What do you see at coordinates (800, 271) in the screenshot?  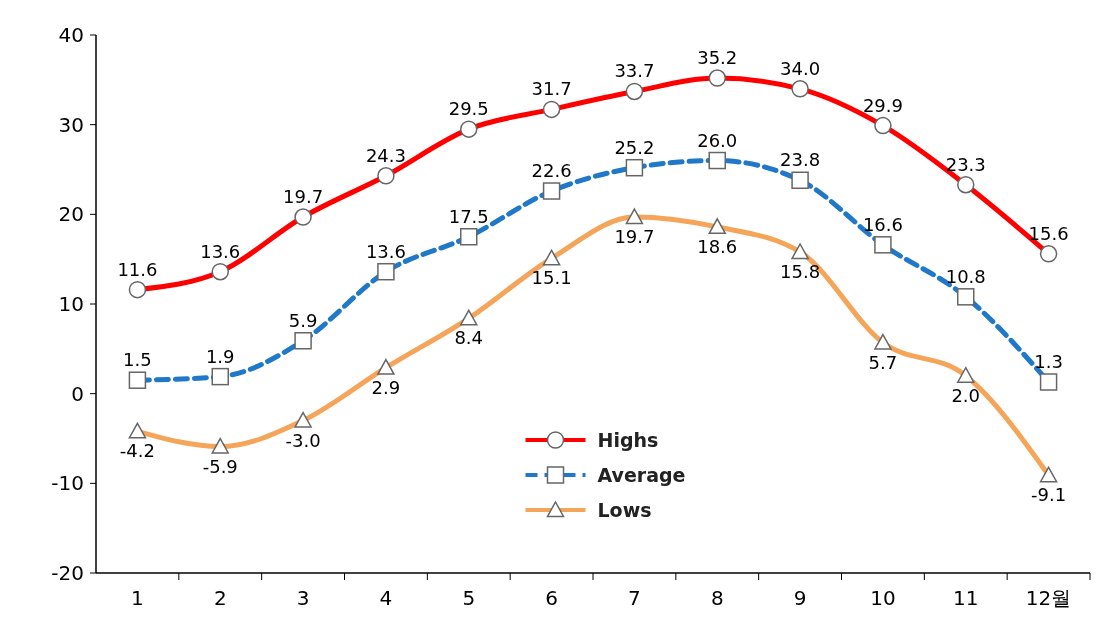 I see `data-label: 15.8` at bounding box center [800, 271].